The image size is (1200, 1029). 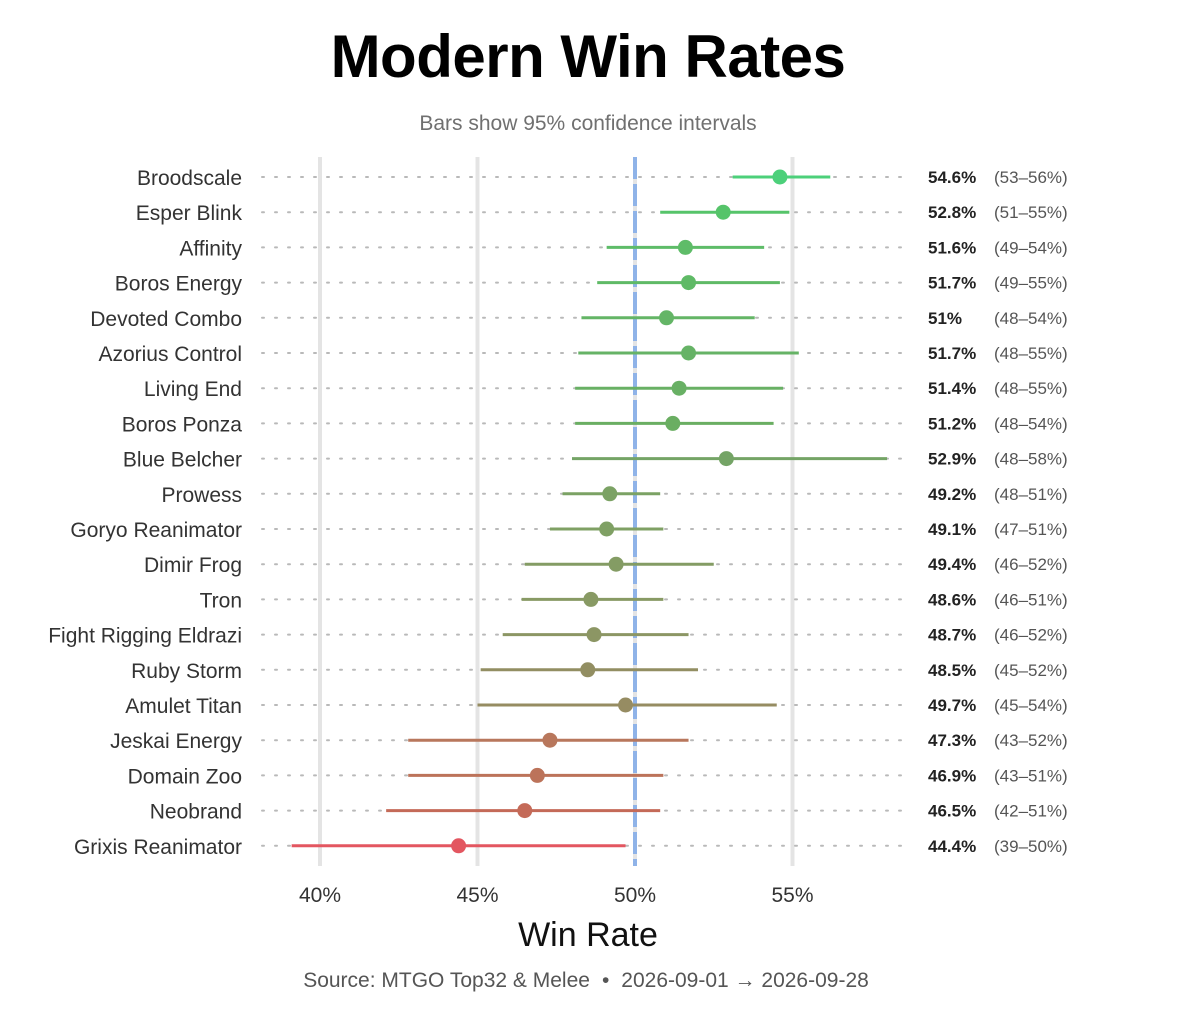 What do you see at coordinates (1031, 740) in the screenshot?
I see `ci-label: (43–52%)` at bounding box center [1031, 740].